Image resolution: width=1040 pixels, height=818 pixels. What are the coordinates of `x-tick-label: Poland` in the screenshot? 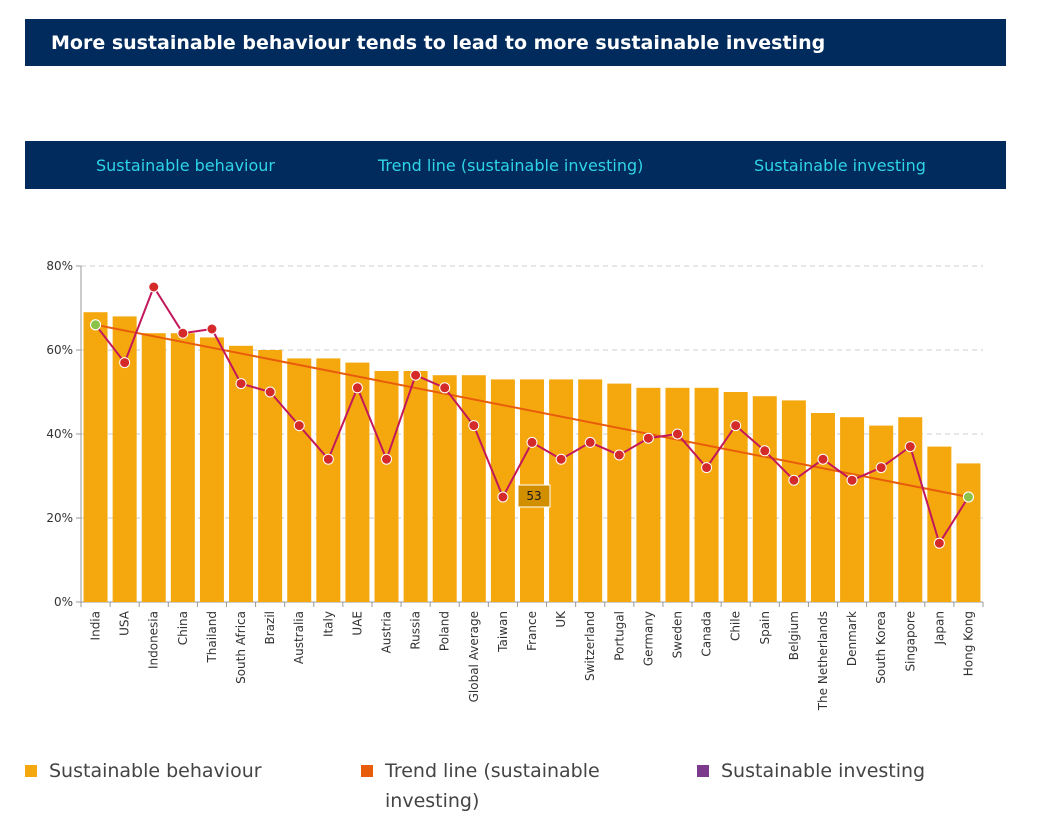 It's located at (445, 631).